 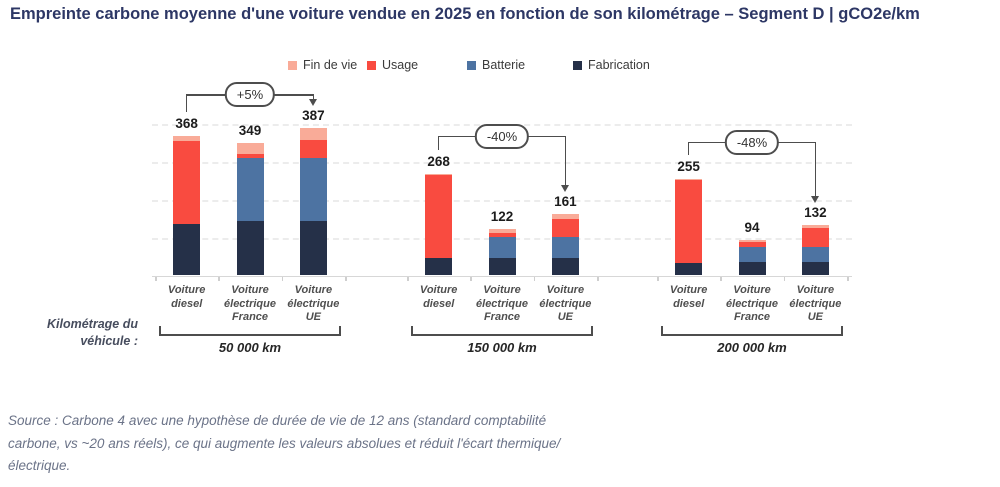 I want to click on legend-label: Usage, so click(x=400, y=65).